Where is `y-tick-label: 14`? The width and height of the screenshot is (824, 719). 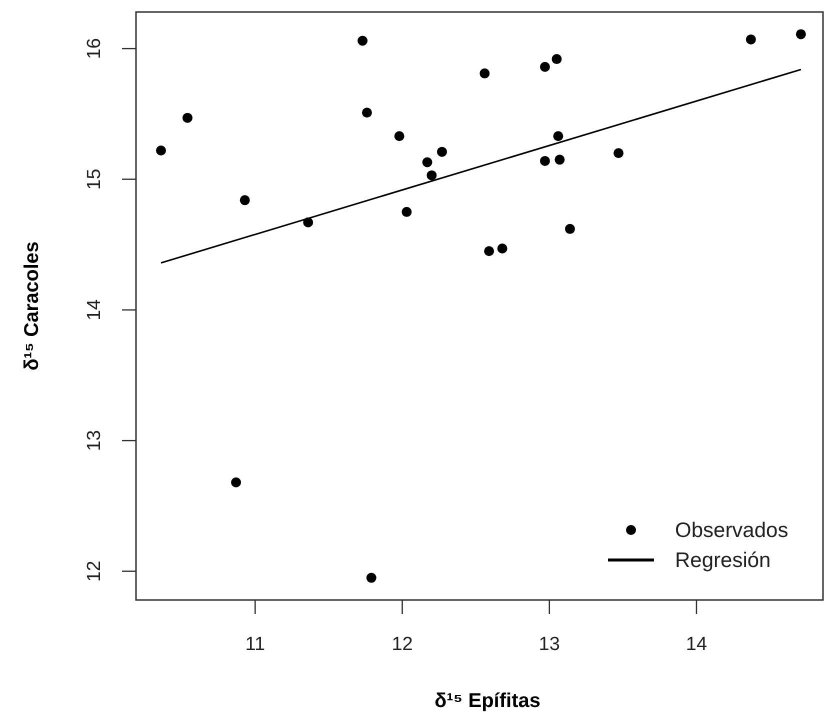 y-tick-label: 14 is located at coordinates (94, 309).